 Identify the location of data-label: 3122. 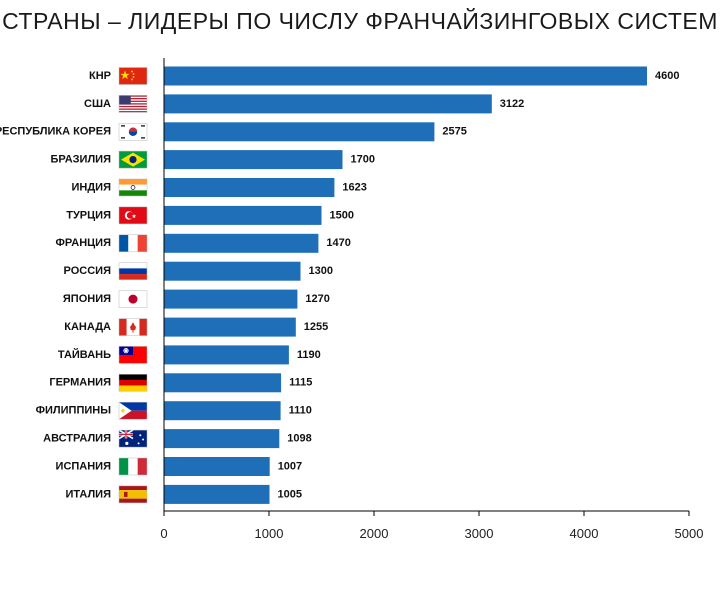
(512, 104).